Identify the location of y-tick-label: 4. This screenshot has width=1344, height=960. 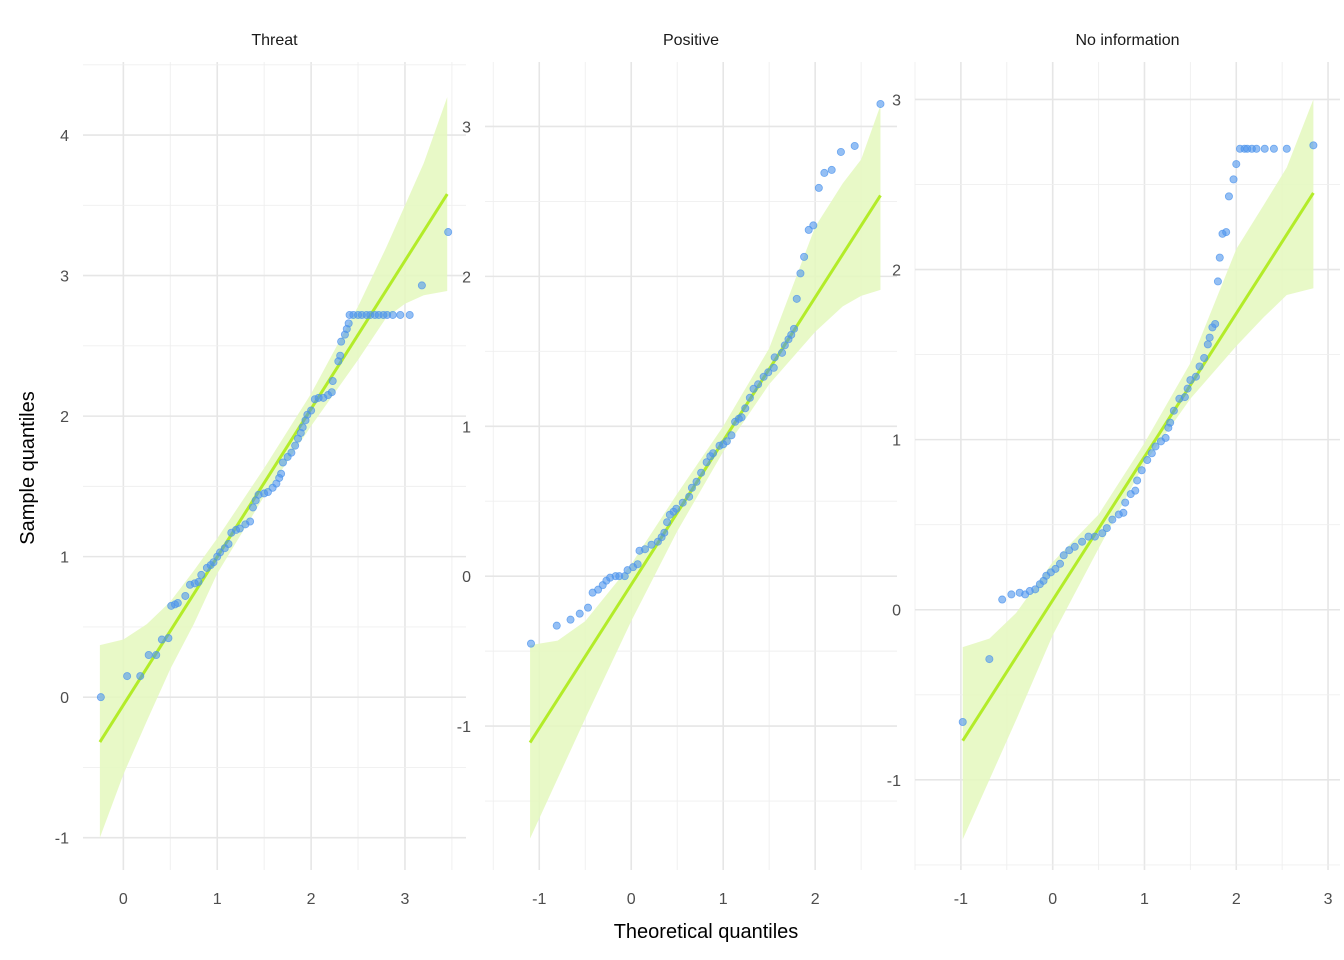
(64, 136).